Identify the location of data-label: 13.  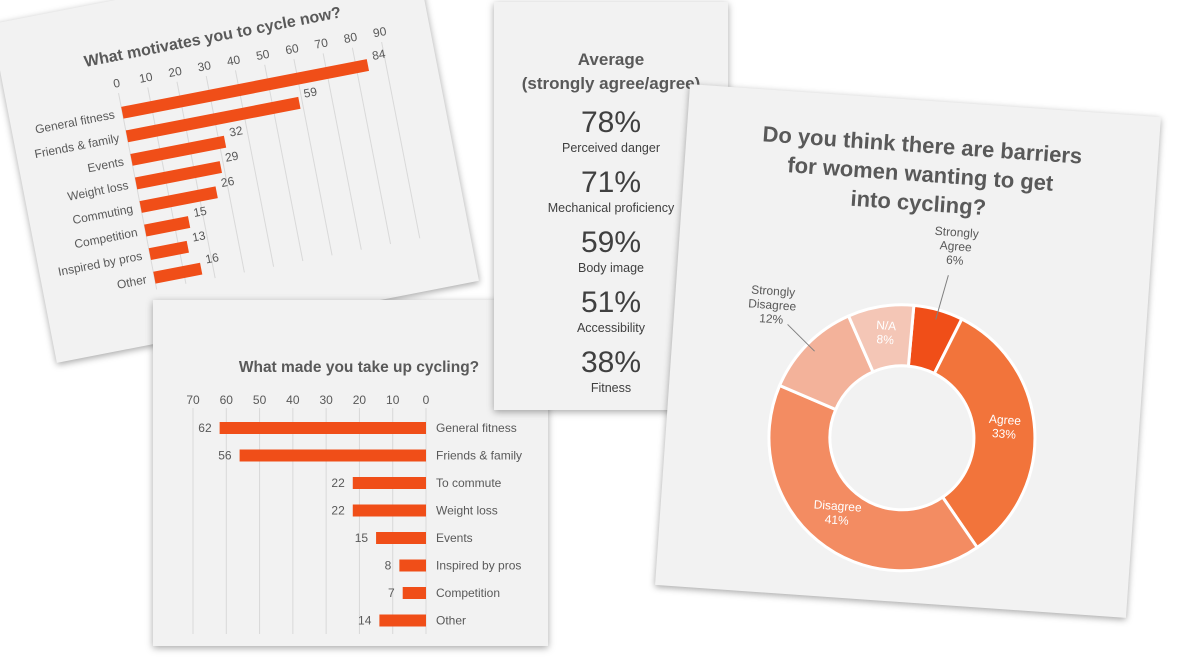
(199, 236).